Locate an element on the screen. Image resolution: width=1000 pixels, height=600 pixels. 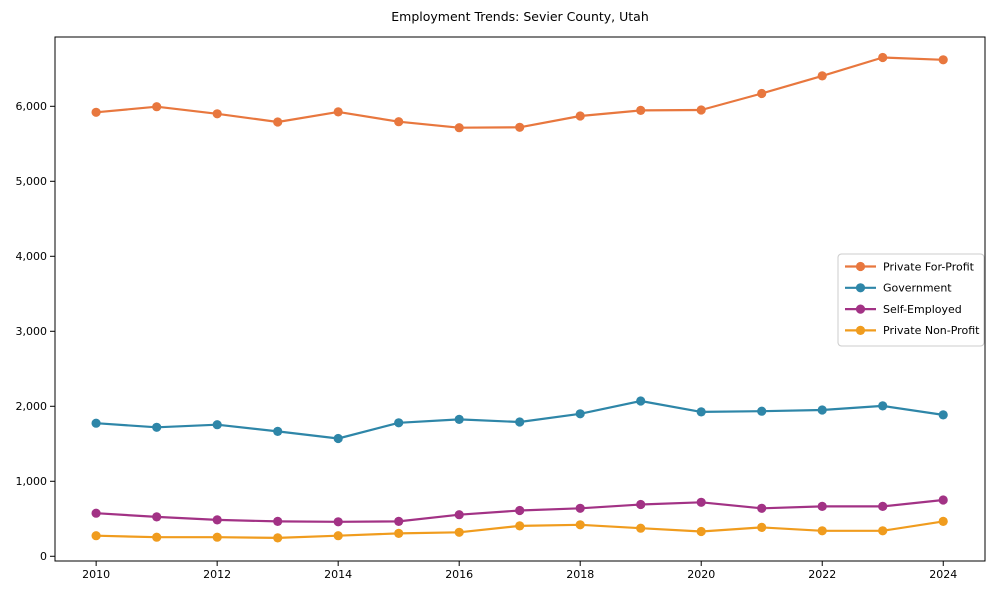
y-tick-label: 4,000 is located at coordinates (32, 256).